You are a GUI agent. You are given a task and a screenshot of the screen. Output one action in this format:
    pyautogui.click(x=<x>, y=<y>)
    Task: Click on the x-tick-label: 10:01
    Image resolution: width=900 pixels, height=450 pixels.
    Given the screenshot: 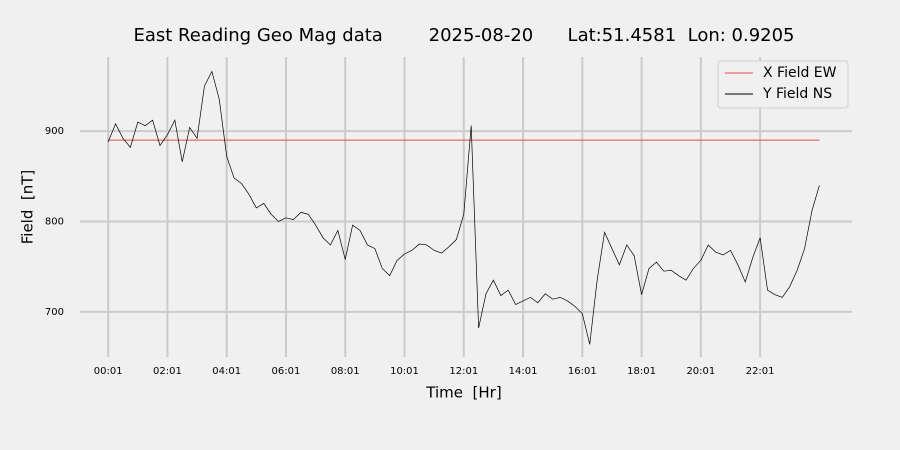 What is the action you would take?
    pyautogui.click(x=404, y=371)
    